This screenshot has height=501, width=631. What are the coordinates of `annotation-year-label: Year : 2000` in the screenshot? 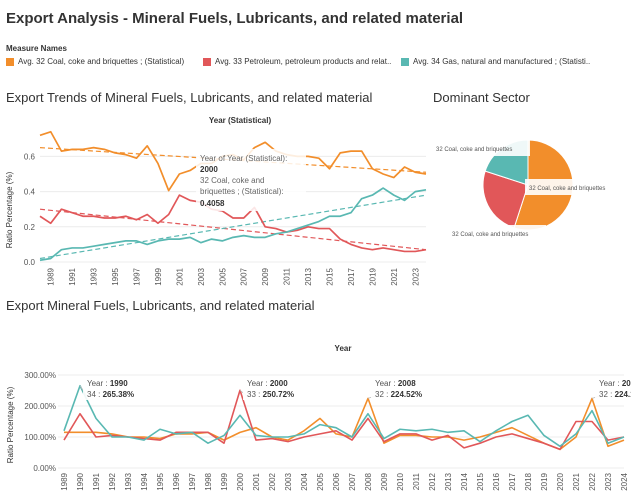 It's located at (267, 383).